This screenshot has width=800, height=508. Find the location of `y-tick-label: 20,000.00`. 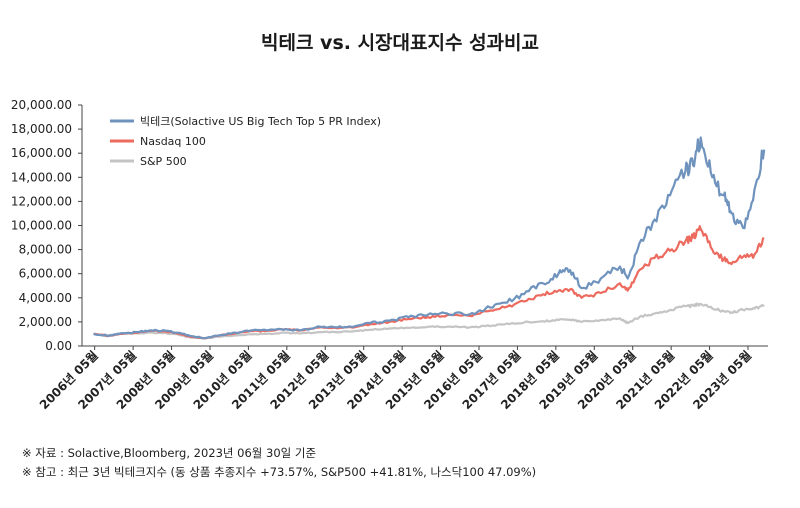

y-tick-label: 20,000.00 is located at coordinates (41, 105).